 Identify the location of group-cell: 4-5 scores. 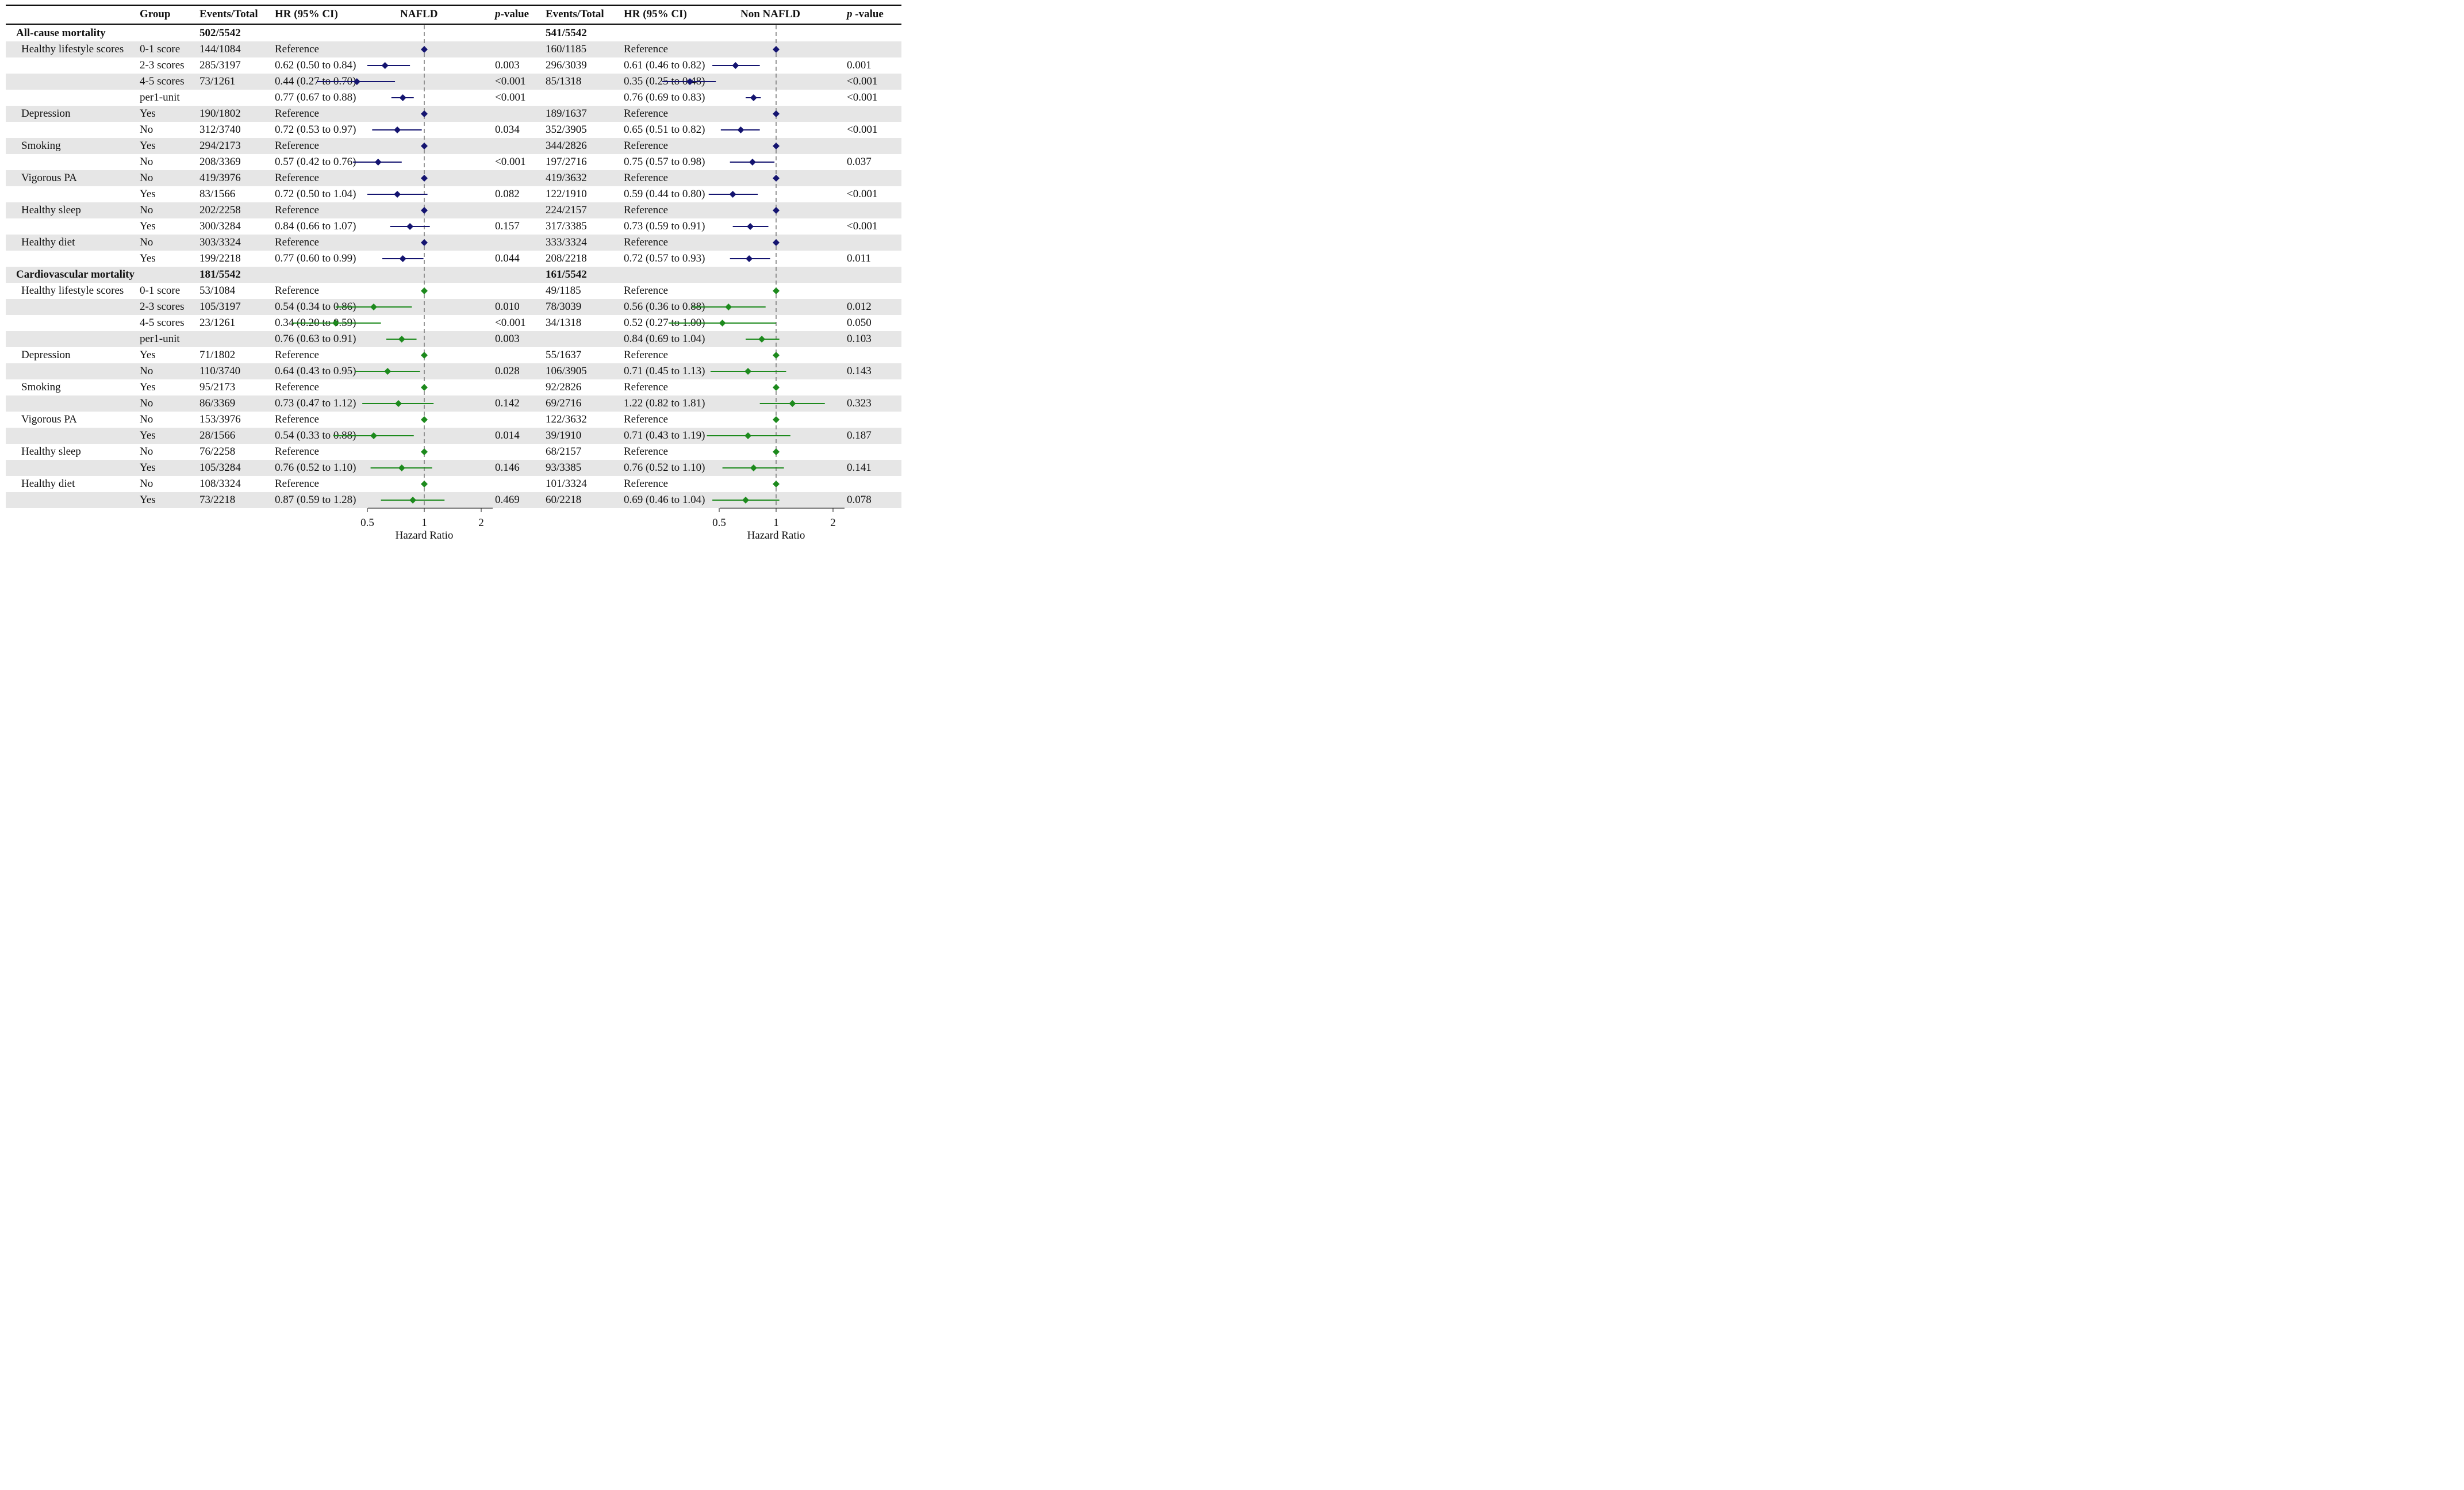
(162, 323).